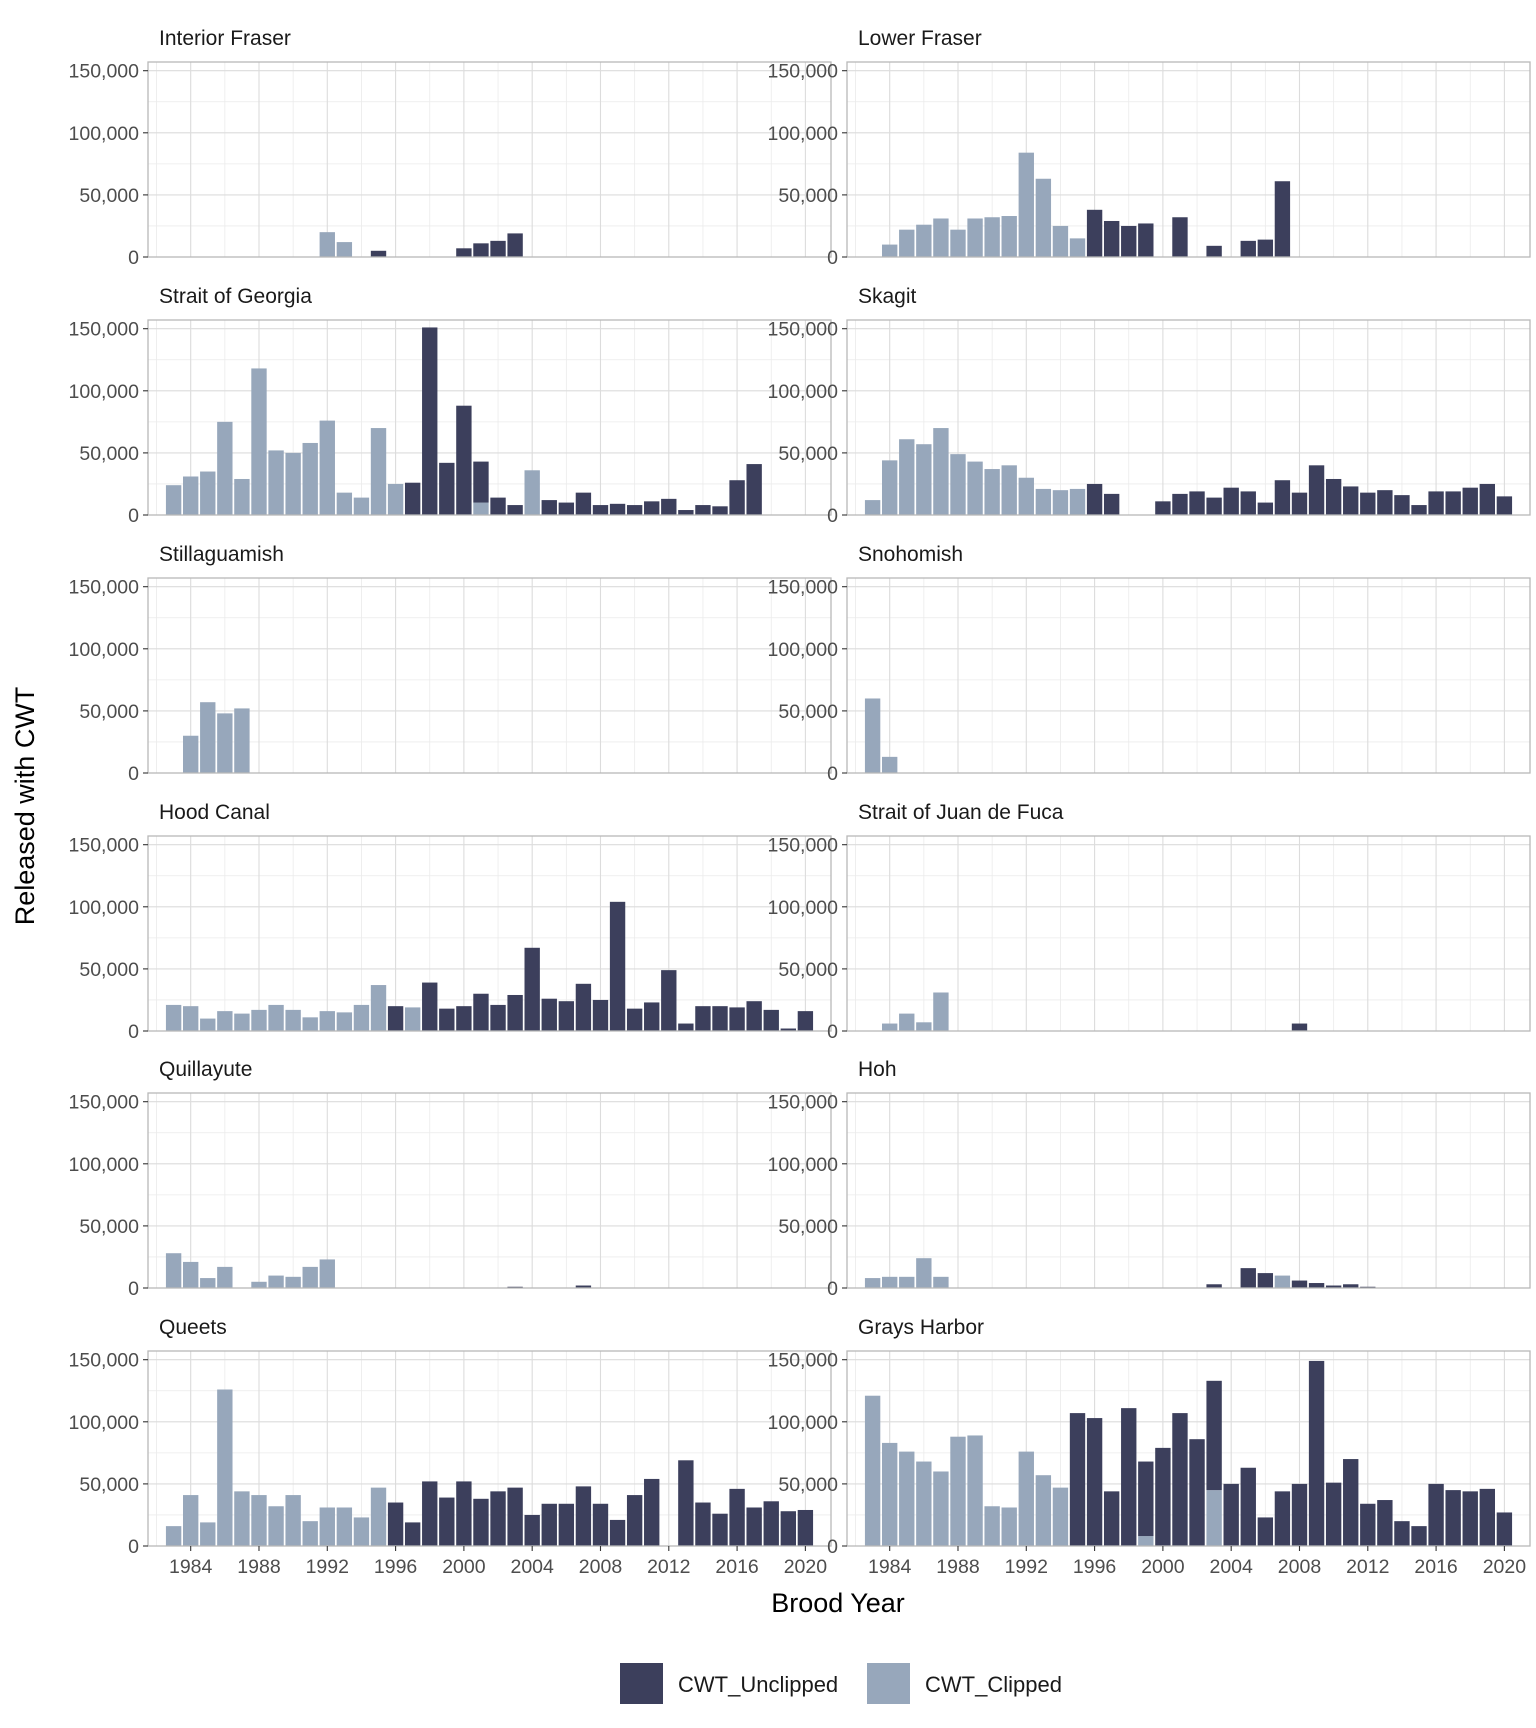 Image resolution: width=1536 pixels, height=1728 pixels. I want to click on panel-stillaguamish: Stillaguamish 0 50,000 100,000 150,000, so click(450, 664).